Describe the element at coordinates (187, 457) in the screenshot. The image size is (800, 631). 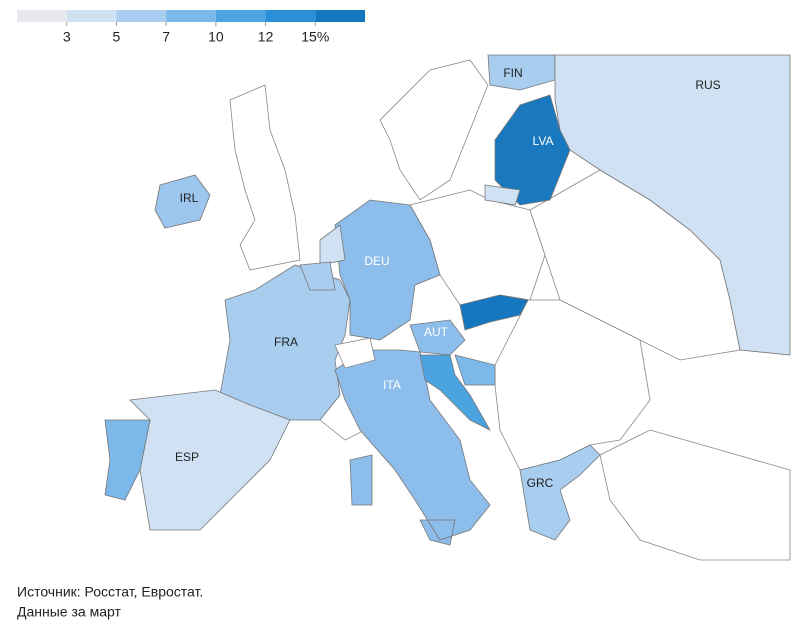
I see `region-label: ESP` at that location.